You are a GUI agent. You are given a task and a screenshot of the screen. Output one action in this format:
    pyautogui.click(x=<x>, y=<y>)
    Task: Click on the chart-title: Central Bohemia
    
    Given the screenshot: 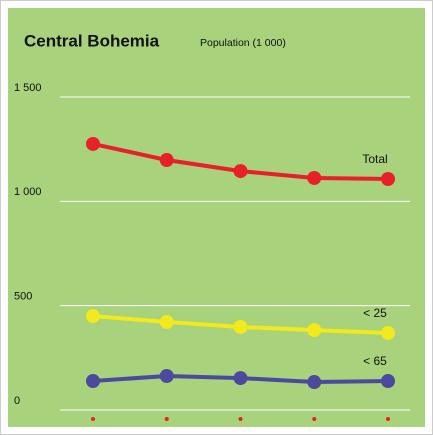 What is the action you would take?
    pyautogui.click(x=92, y=40)
    